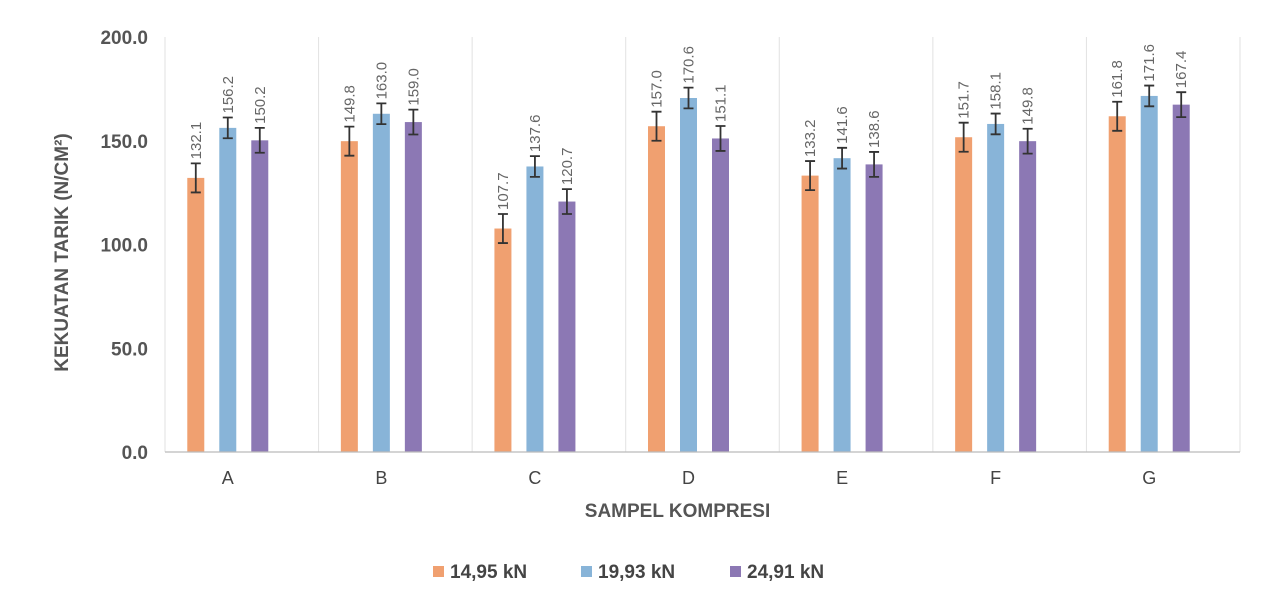 The width and height of the screenshot is (1265, 603). What do you see at coordinates (228, 478) in the screenshot?
I see `x-tick-label: A` at bounding box center [228, 478].